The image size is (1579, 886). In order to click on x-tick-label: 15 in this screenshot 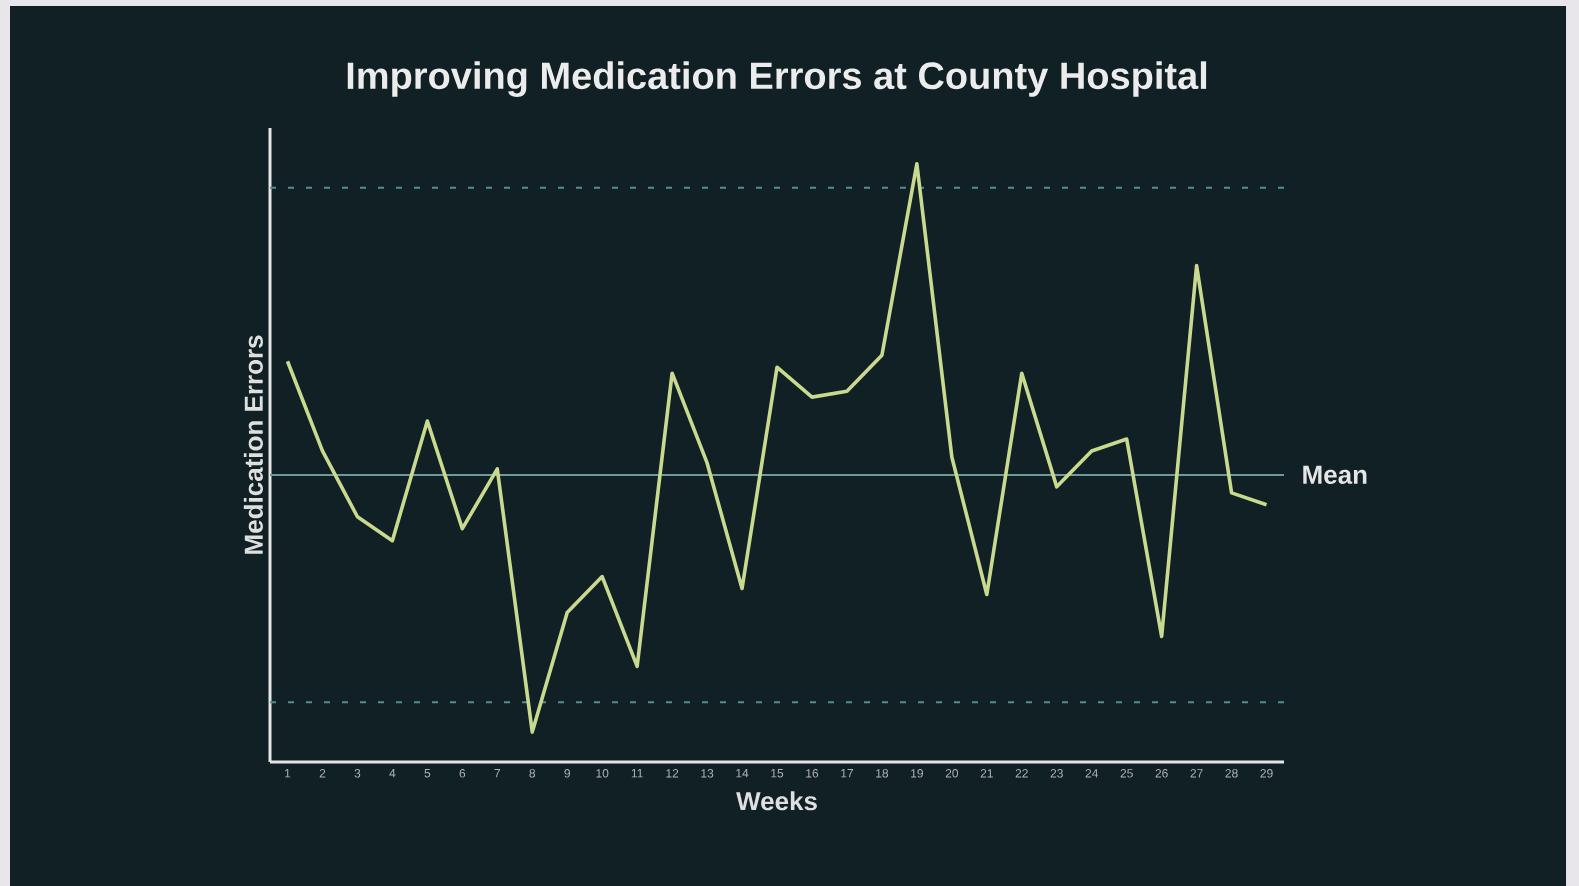, I will do `click(777, 773)`.